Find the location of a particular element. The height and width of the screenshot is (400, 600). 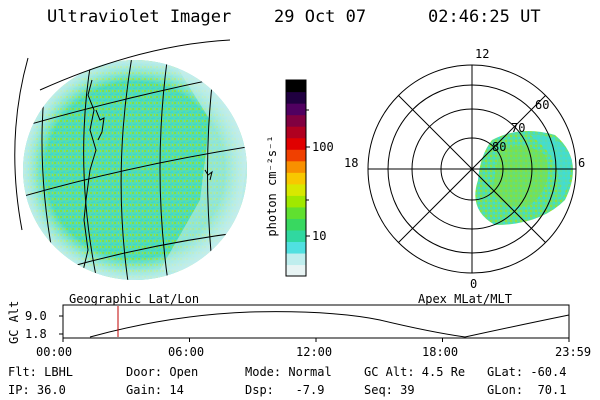

altitude-curve is located at coordinates (329, 324).